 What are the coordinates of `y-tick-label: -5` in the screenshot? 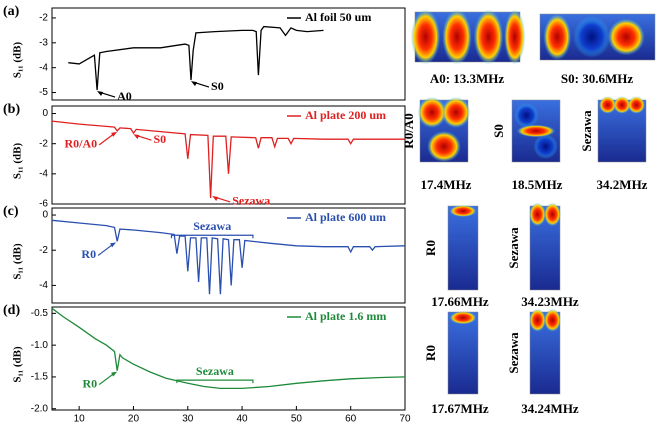 It's located at (43, 92).